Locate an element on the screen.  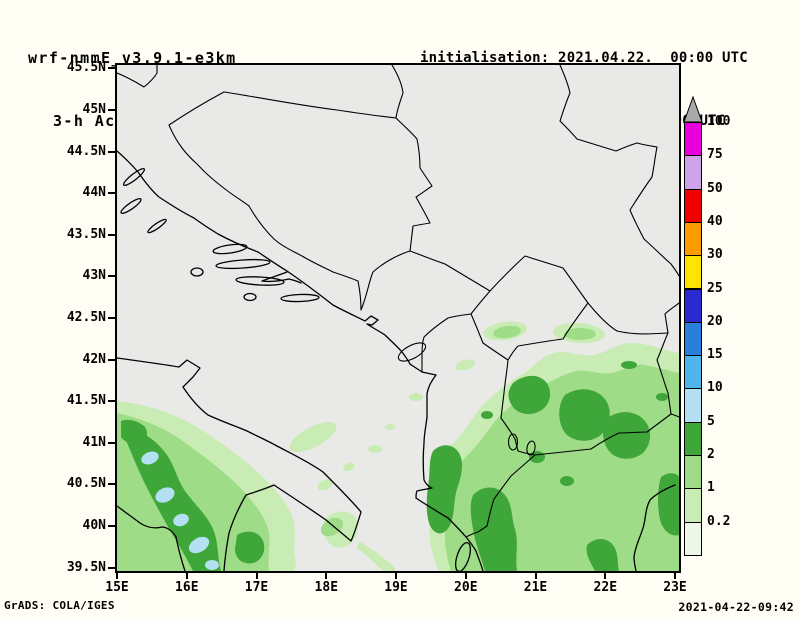
border-croatia-bosnia is located at coordinates (265, 201).